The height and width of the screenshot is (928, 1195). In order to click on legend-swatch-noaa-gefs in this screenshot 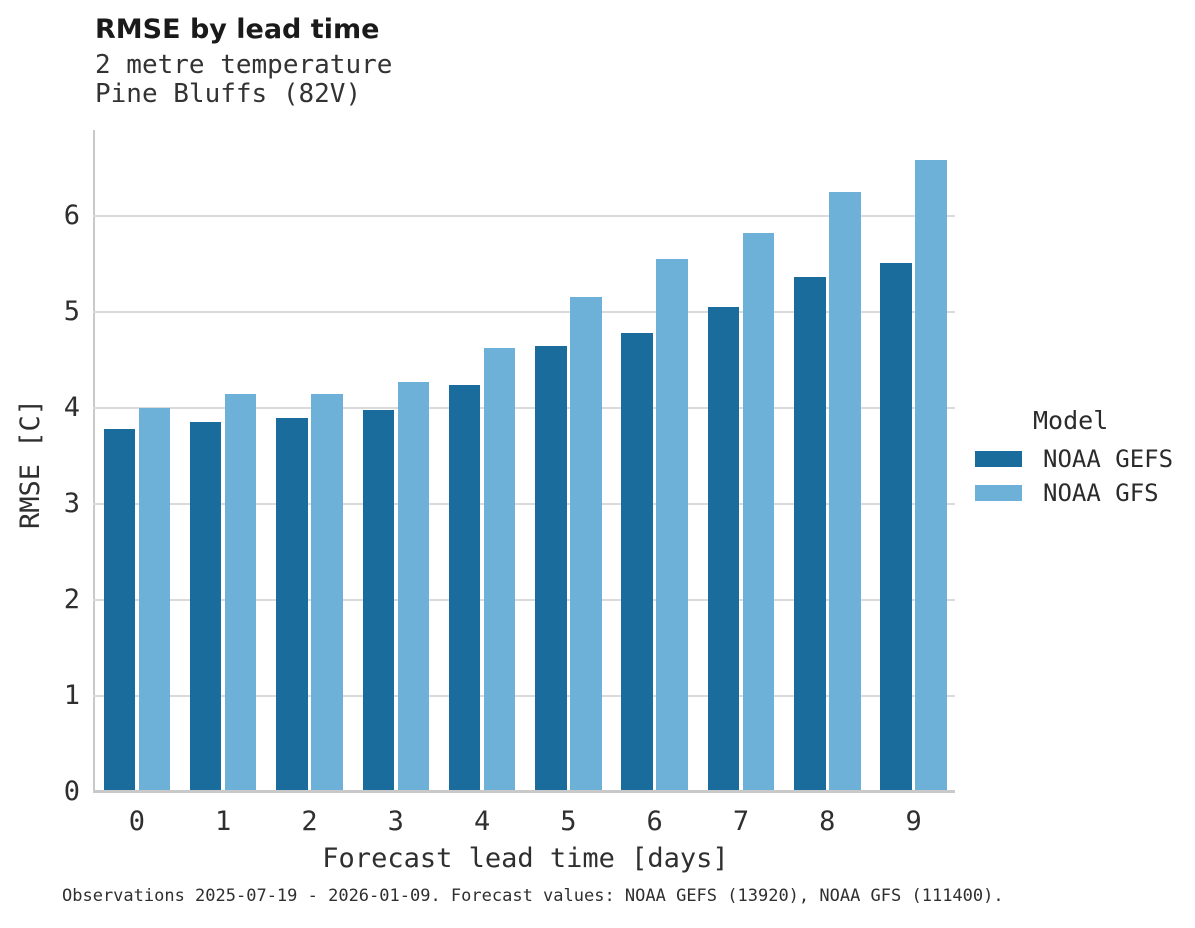, I will do `click(998, 459)`.